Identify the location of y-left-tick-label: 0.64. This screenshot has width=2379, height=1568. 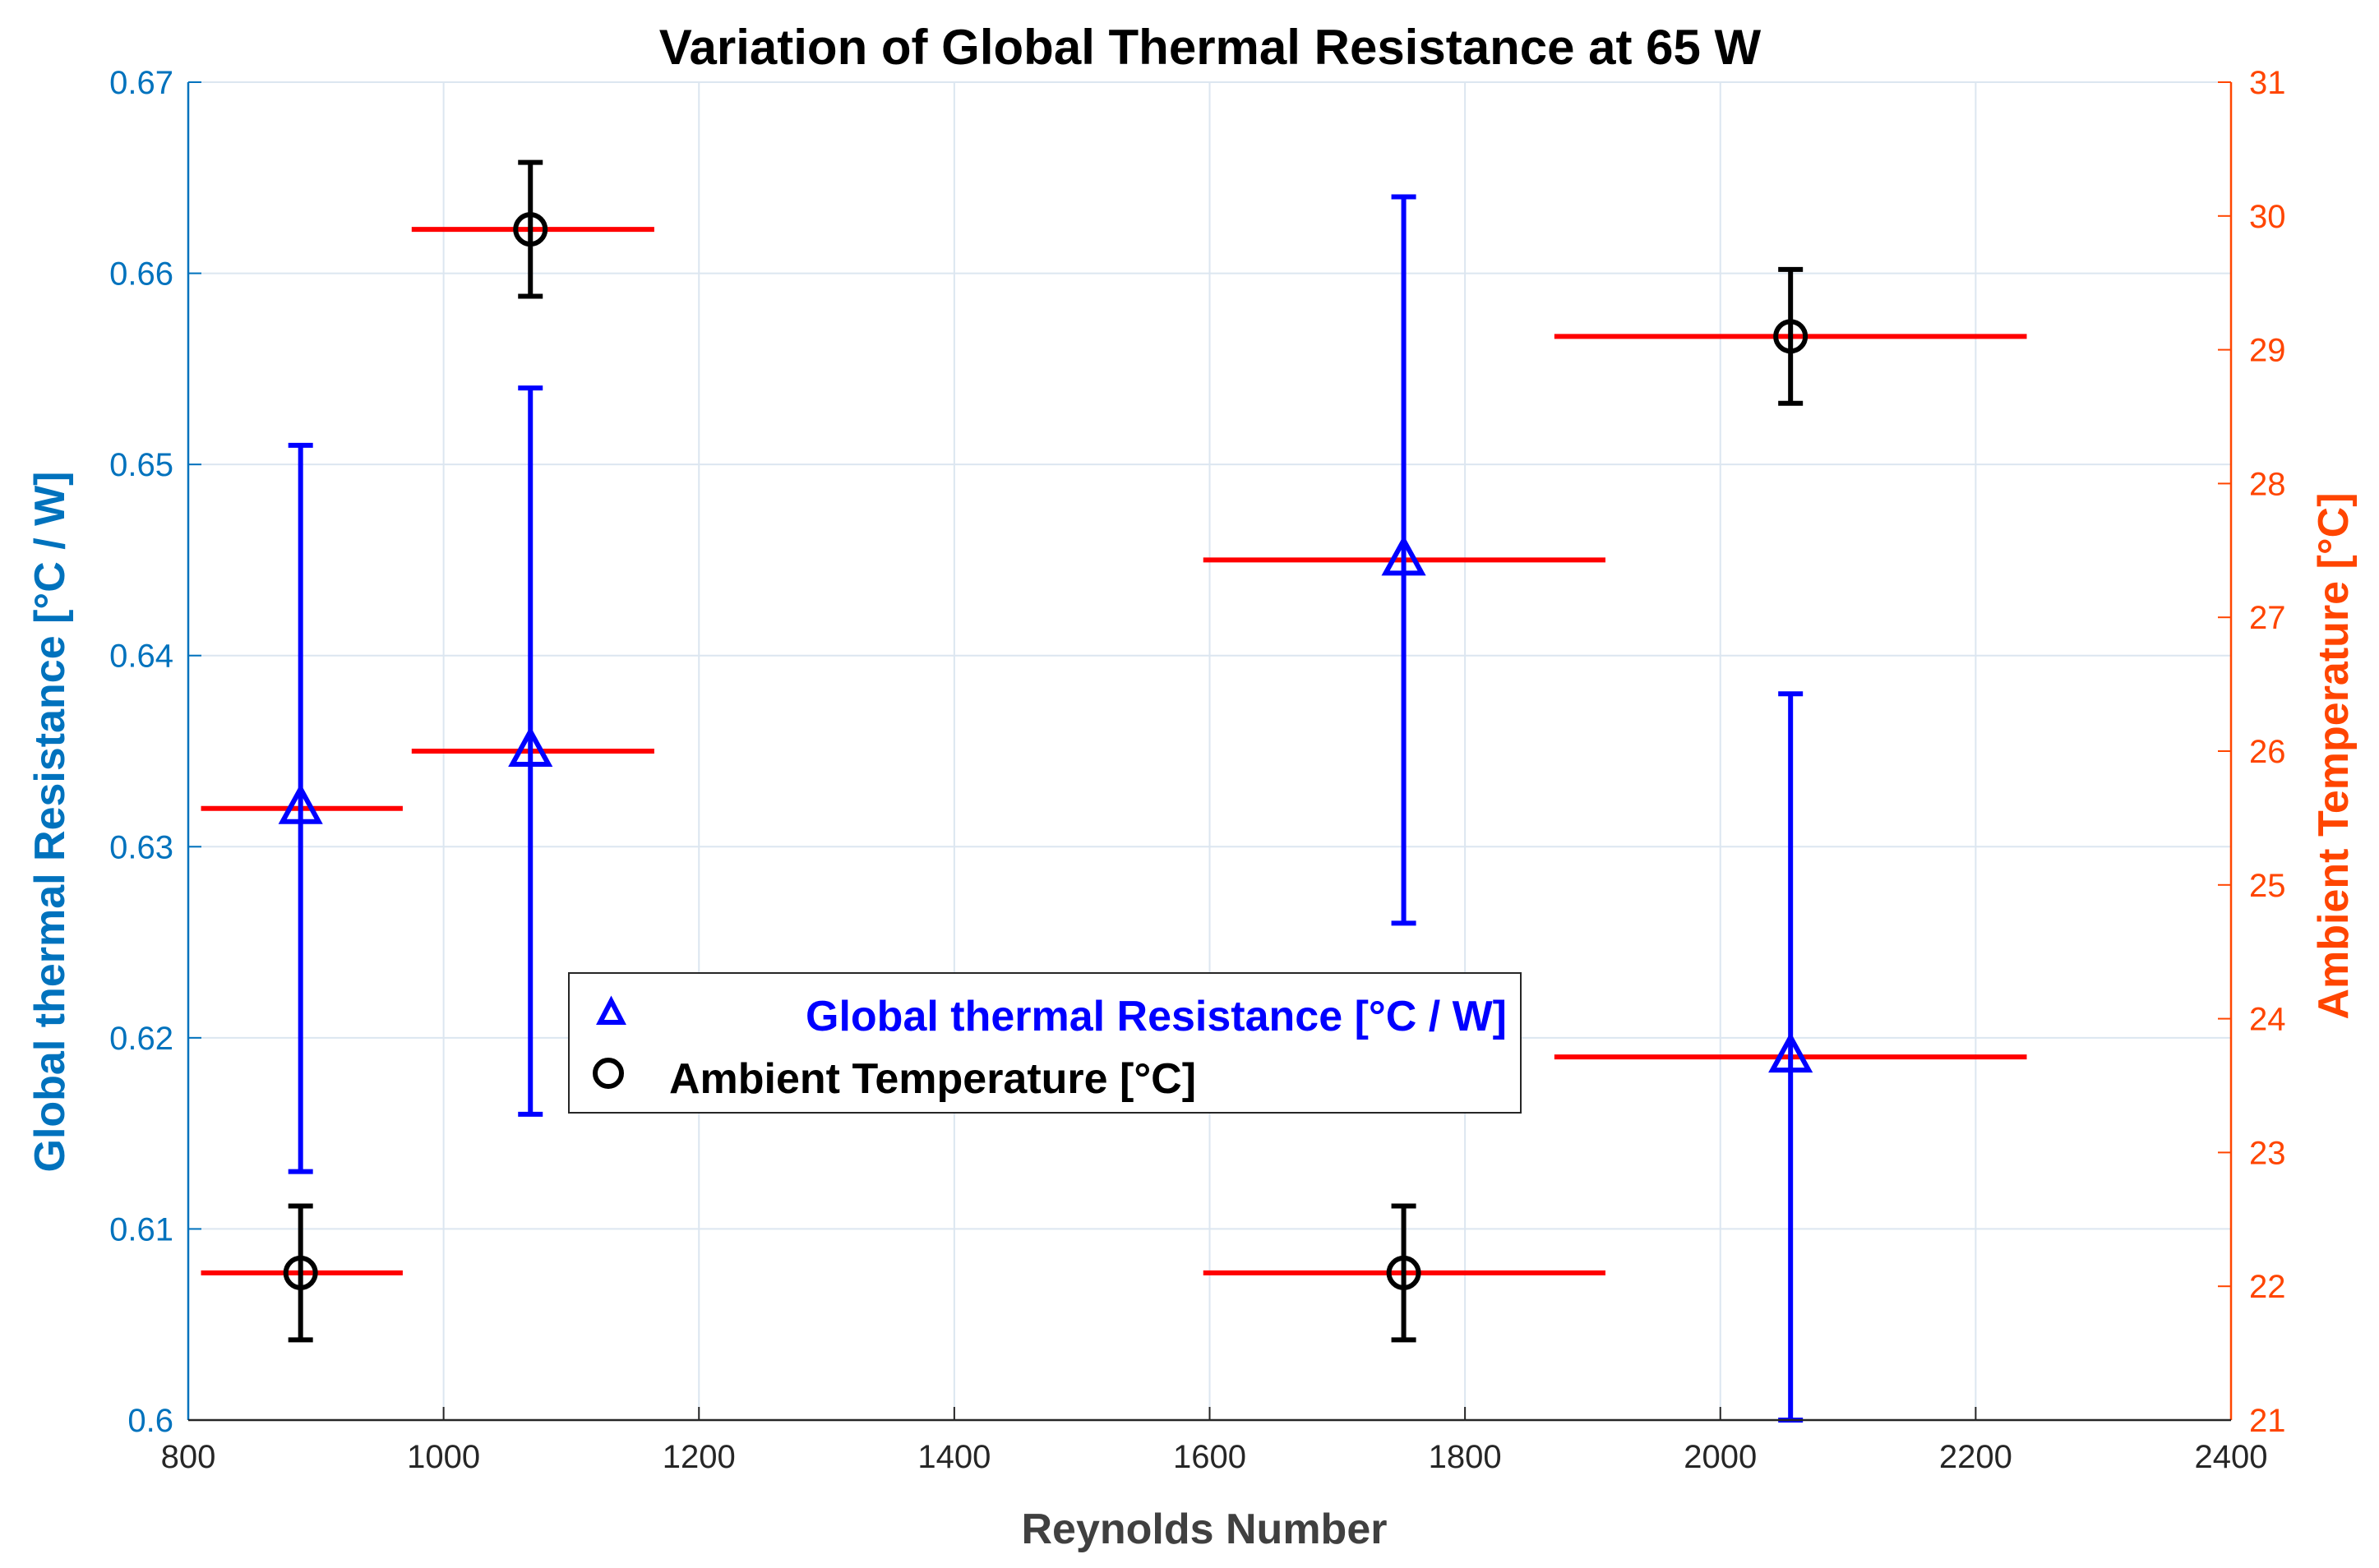
(141, 657).